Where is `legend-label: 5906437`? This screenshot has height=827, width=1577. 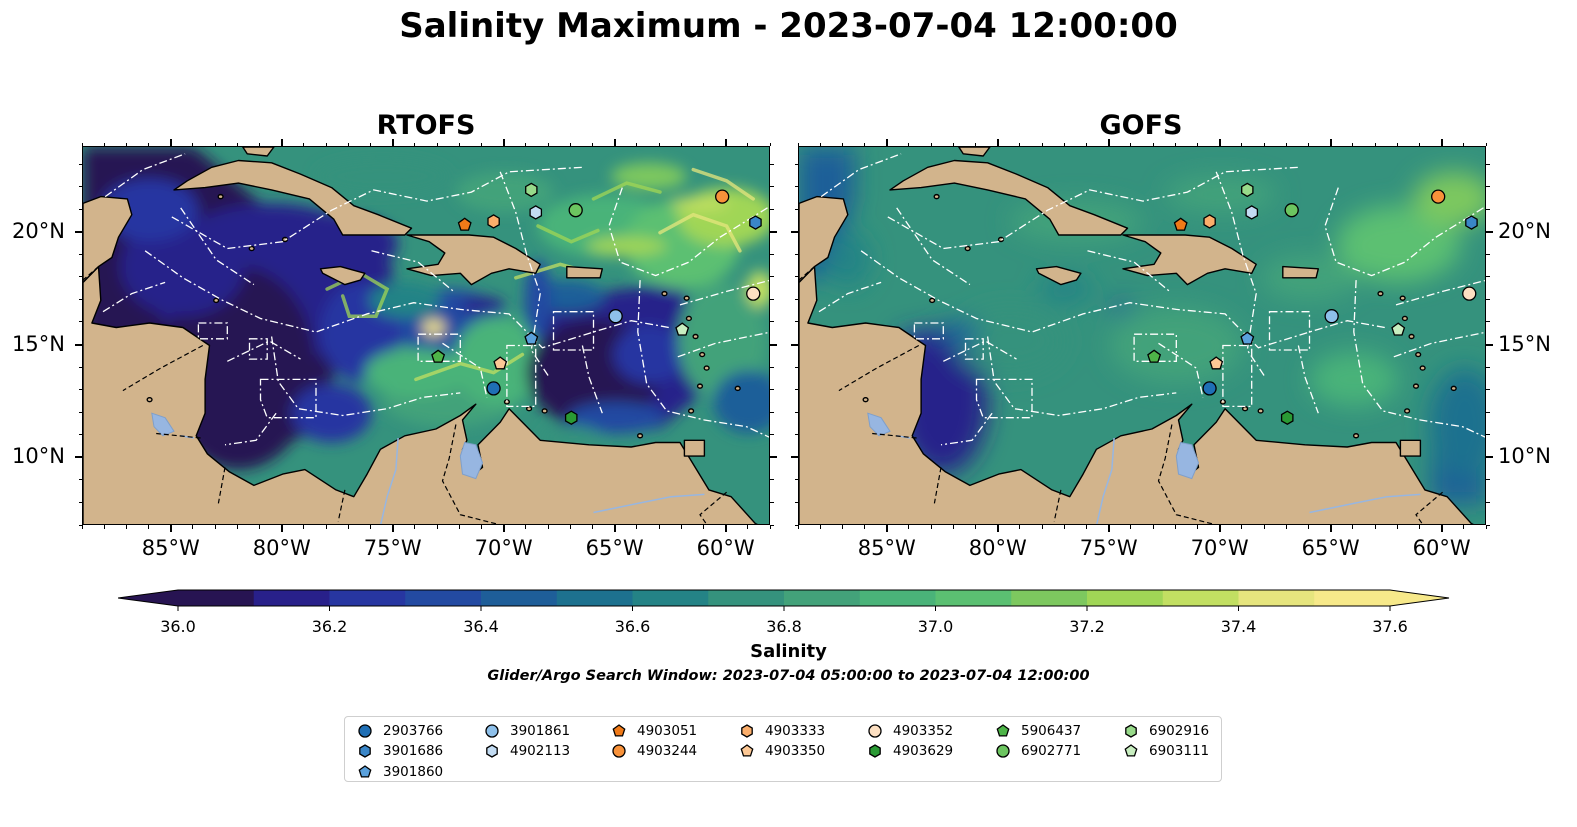
legend-label: 5906437 is located at coordinates (1051, 731).